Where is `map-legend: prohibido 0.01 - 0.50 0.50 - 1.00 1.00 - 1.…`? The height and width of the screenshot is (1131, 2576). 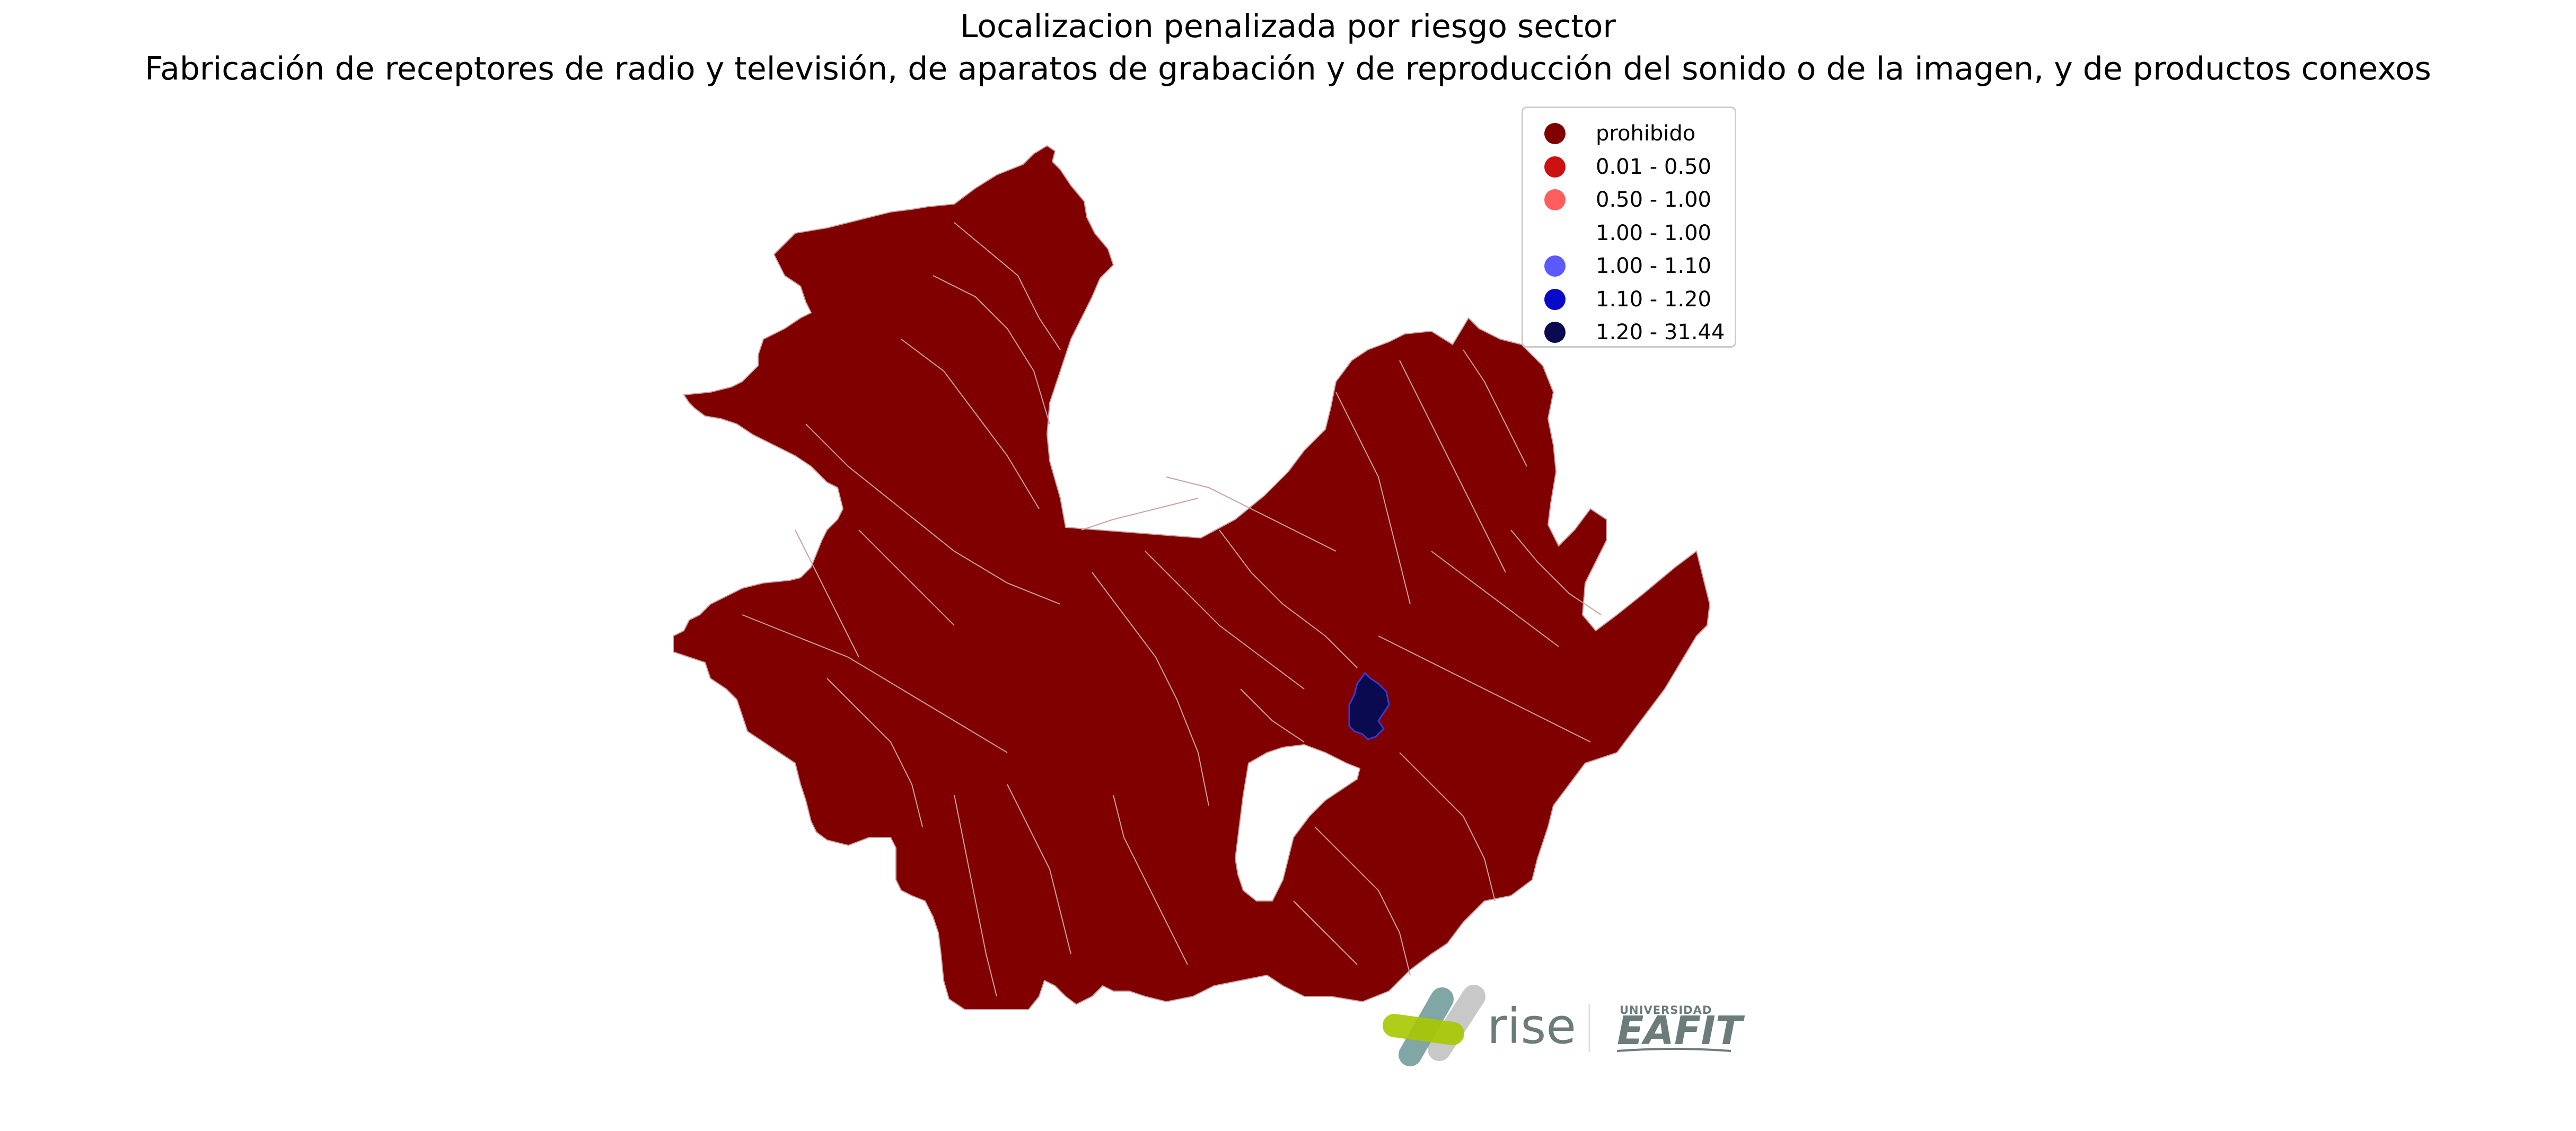
map-legend: prohibido 0.01 - 0.50 0.50 - 1.00 1.00 - 1.… is located at coordinates (1629, 227).